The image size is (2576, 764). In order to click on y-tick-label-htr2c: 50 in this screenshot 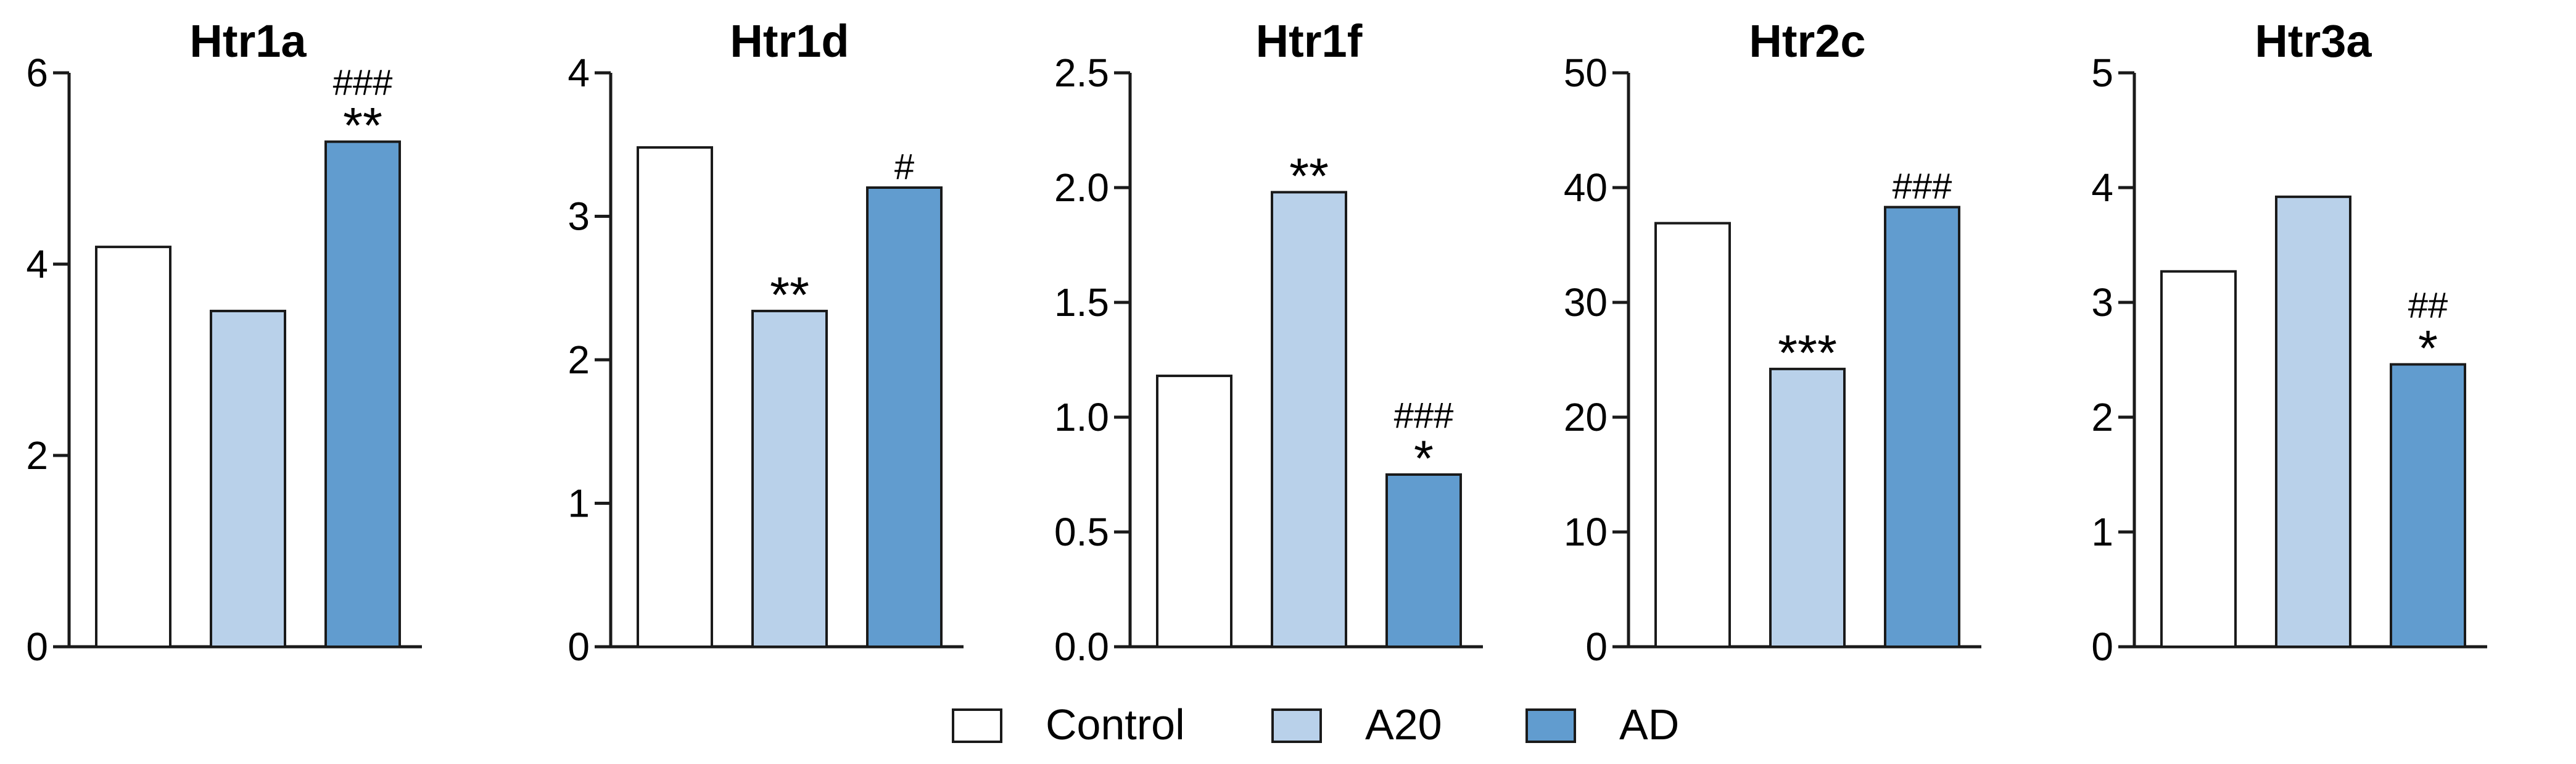, I will do `click(1586, 73)`.